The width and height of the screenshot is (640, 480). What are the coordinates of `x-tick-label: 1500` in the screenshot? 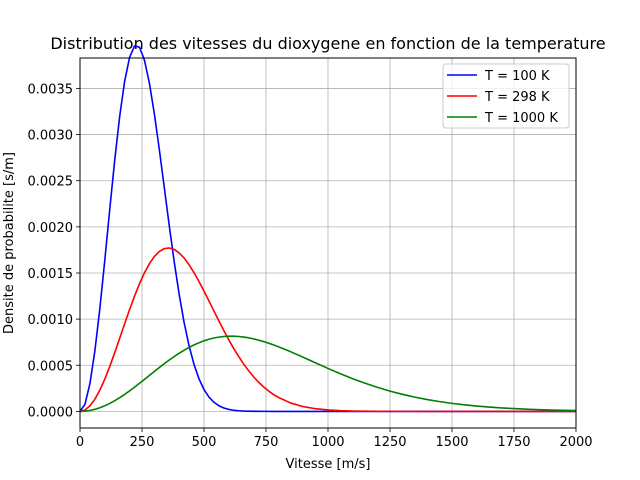 It's located at (451, 442).